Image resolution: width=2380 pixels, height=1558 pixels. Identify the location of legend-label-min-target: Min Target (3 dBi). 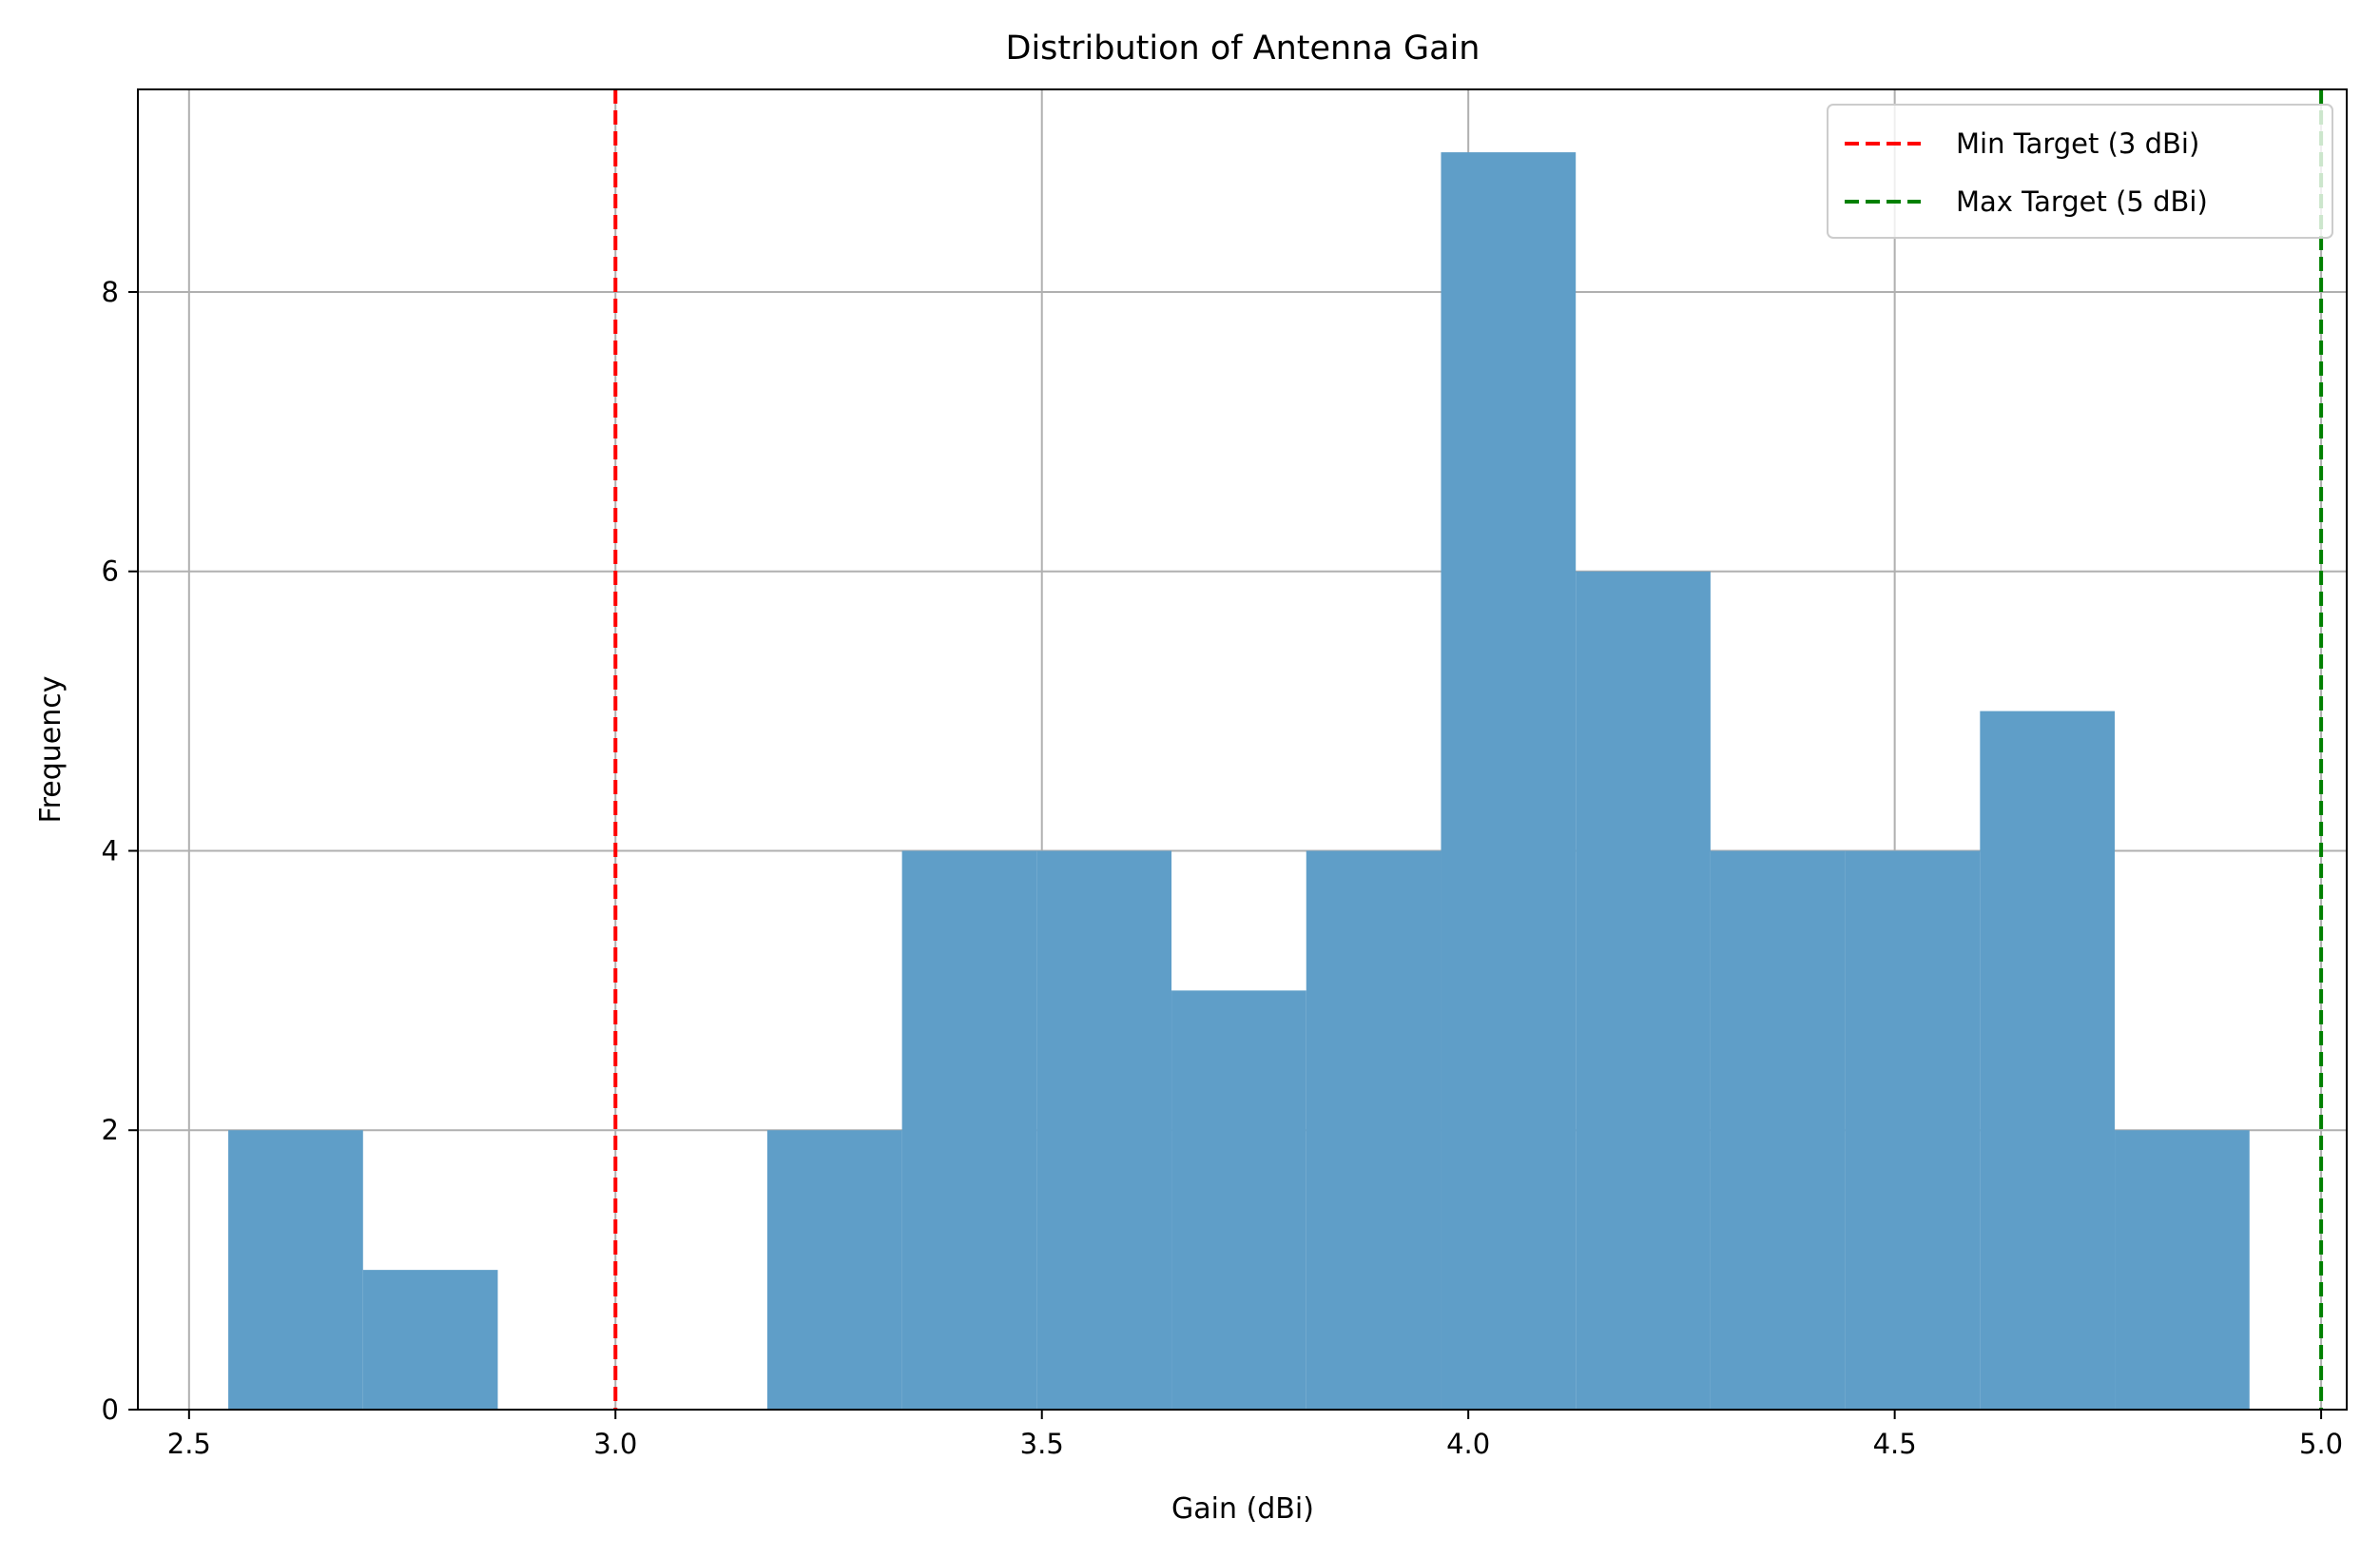
(2077, 143).